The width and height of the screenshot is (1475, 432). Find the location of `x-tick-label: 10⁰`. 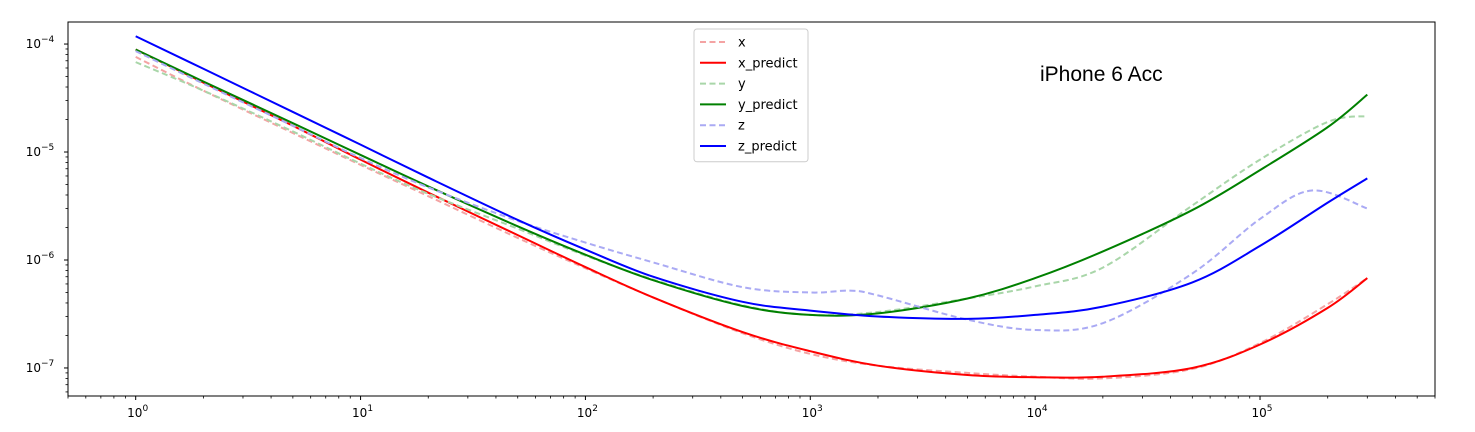

x-tick-label: 10⁰ is located at coordinates (137, 412).